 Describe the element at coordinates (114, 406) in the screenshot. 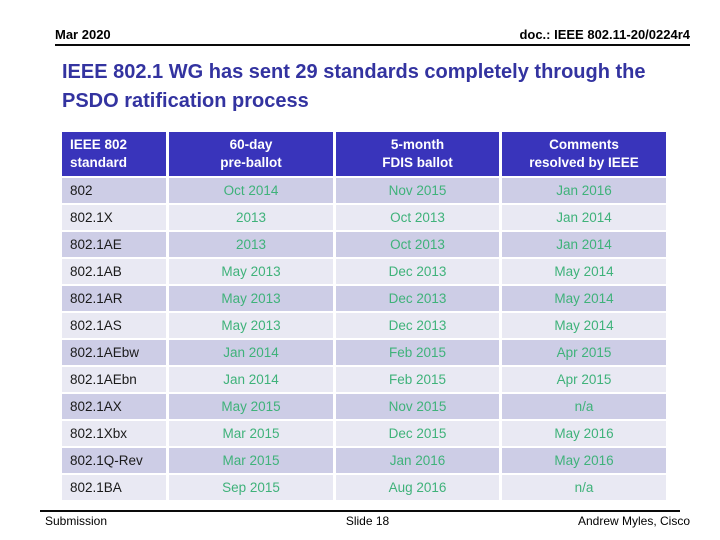

I see `cell-standard: 802.1AX` at that location.